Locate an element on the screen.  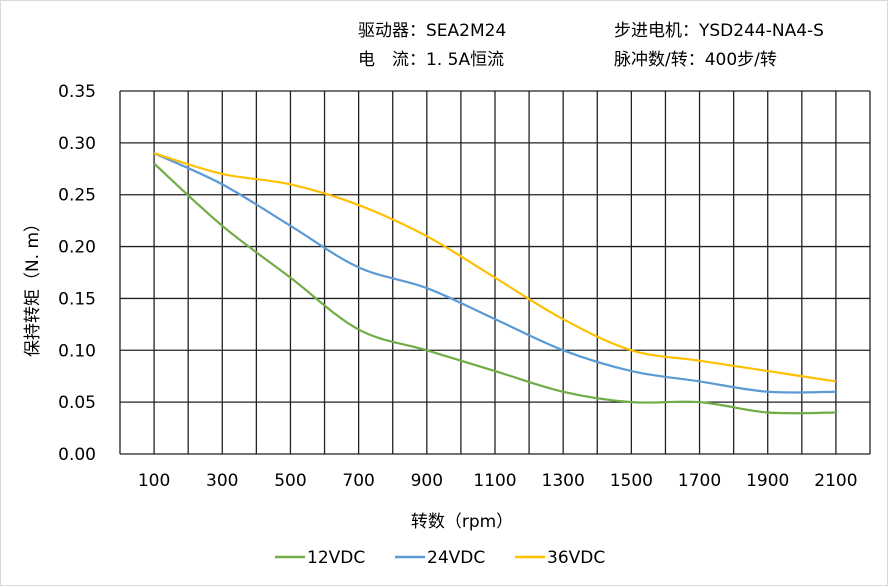
y-tick-label: 0.20 is located at coordinates (77, 248).